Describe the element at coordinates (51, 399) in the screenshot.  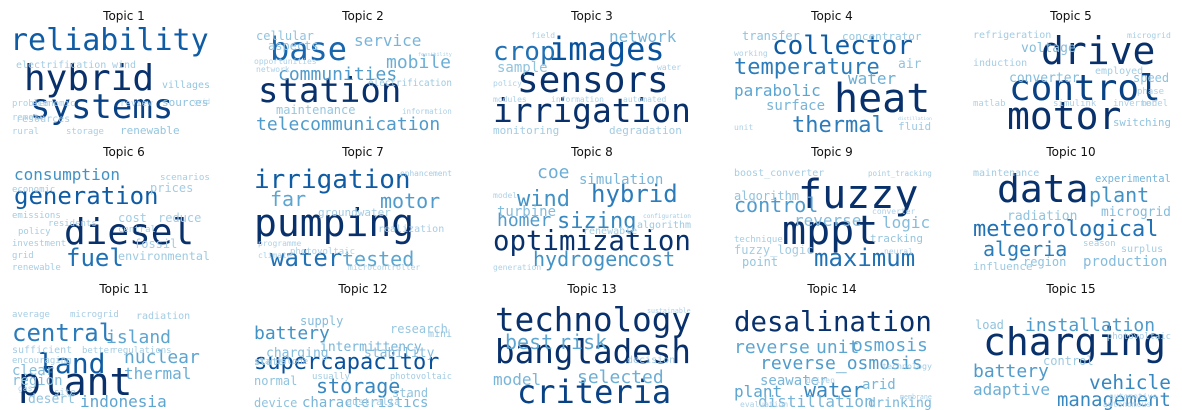
I see `cloud-word: desert` at that location.